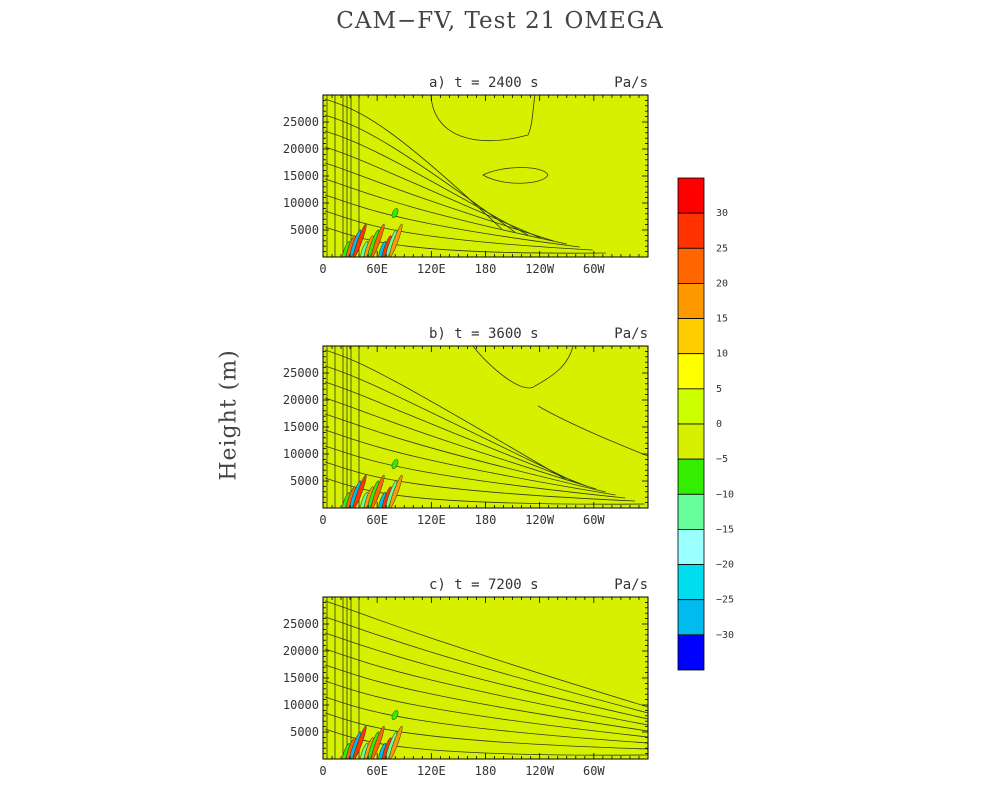 Image resolution: width=1000 pixels, height=800 pixels. Describe the element at coordinates (484, 585) in the screenshot. I see `panel-title: c) t = 7200 s` at that location.